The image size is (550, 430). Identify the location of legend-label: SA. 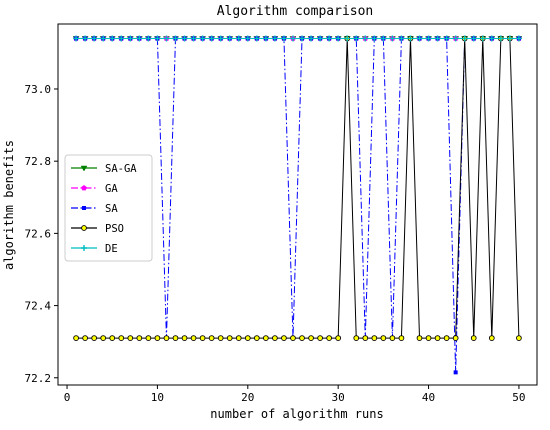
(111, 209).